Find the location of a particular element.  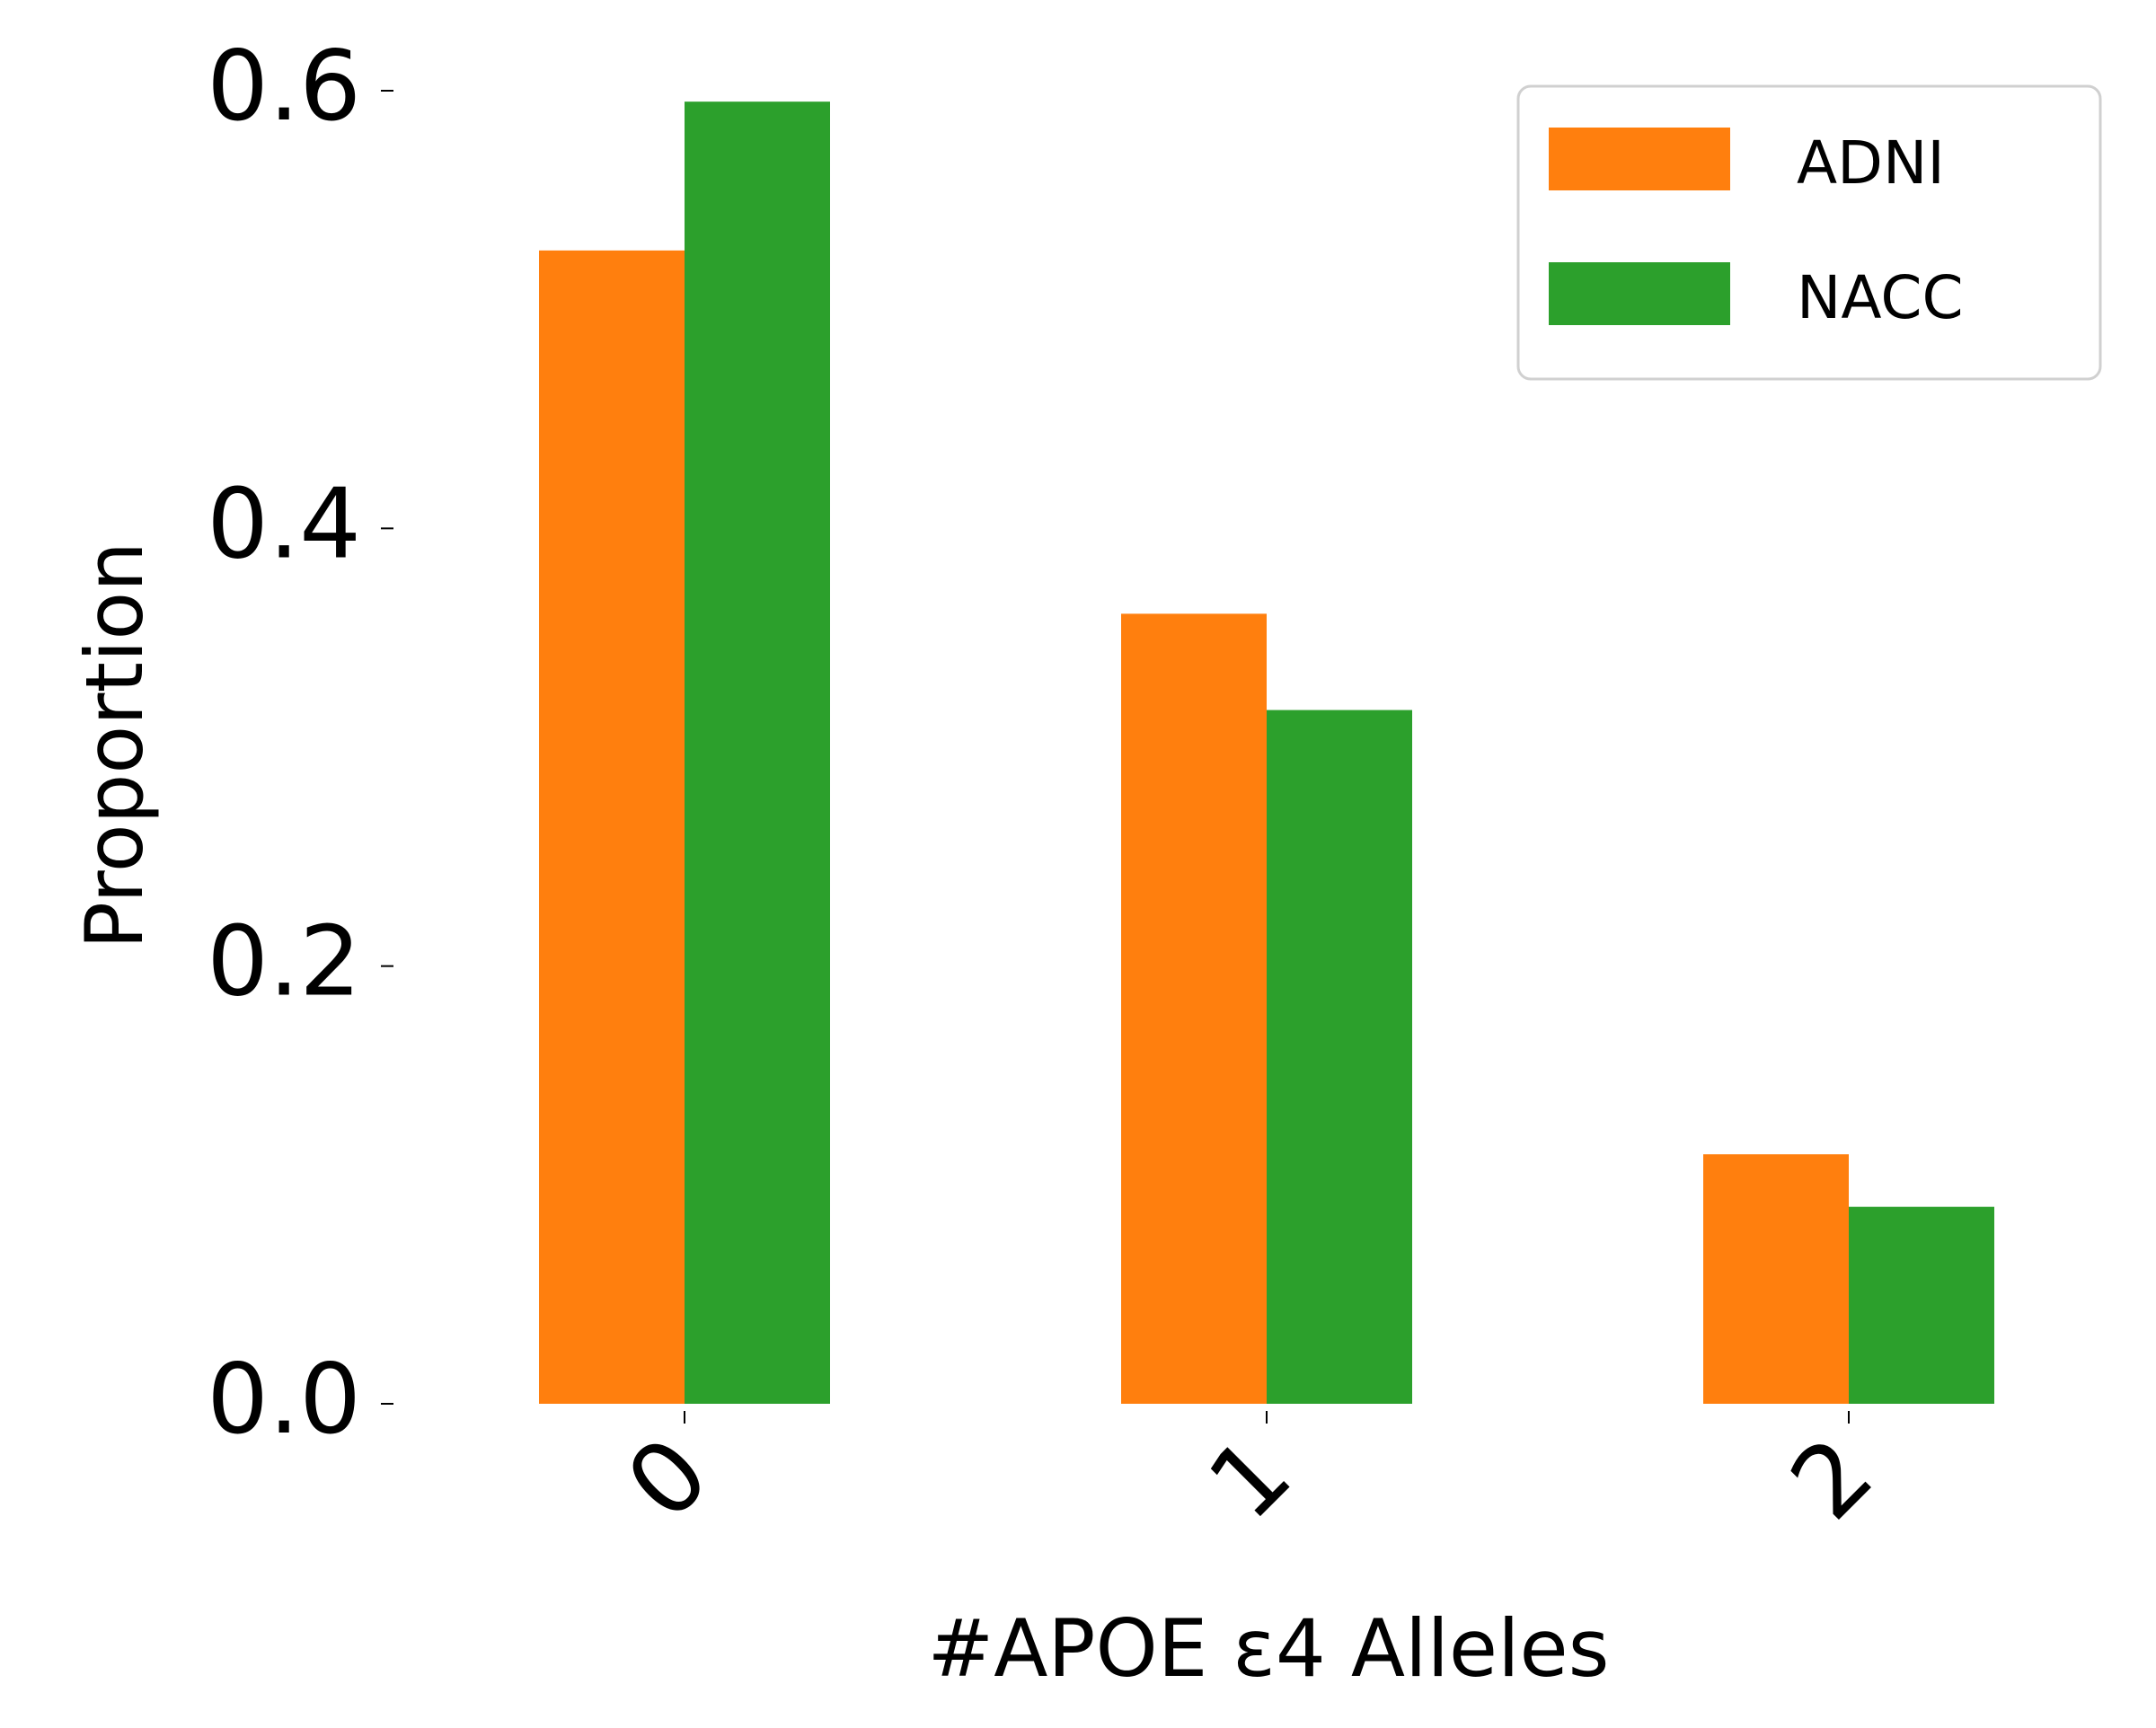

y-tick-label: 0.6 is located at coordinates (284, 87).